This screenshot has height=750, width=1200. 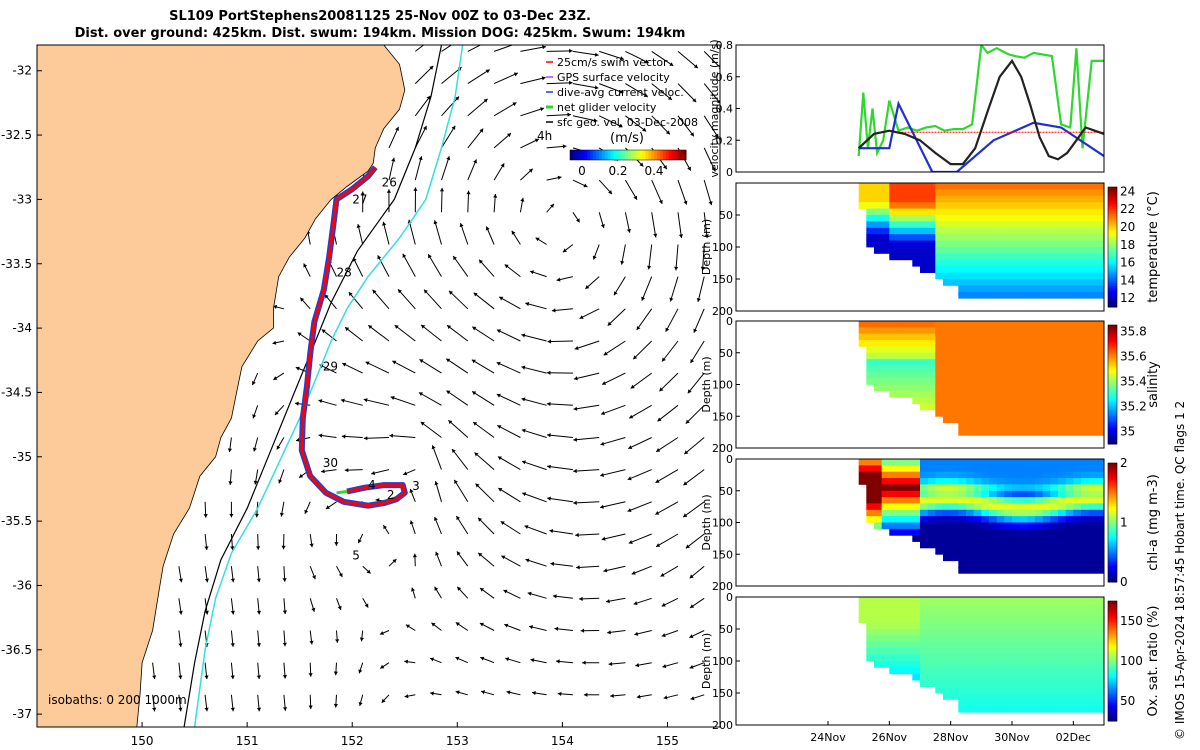 I want to click on y-tick-label: -32, so click(x=22, y=71).